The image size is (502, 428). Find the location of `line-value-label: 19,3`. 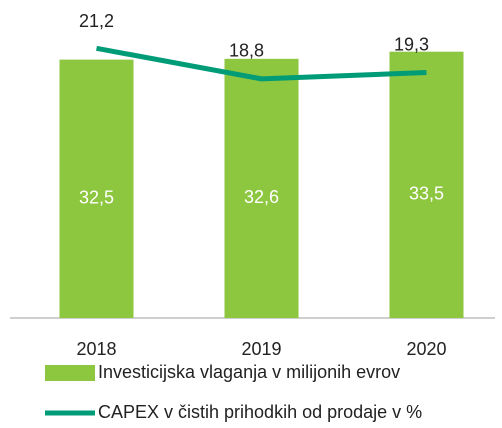

line-value-label: 19,3 is located at coordinates (411, 44).